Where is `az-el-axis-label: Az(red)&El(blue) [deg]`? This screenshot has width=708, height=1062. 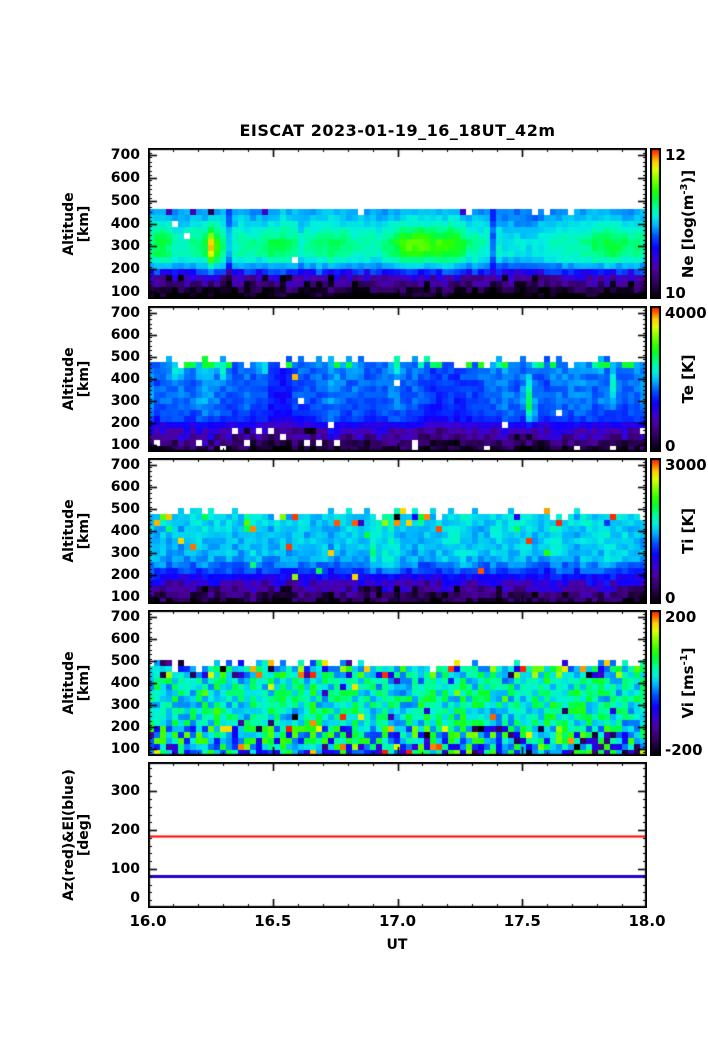
az-el-axis-label: Az(red)&El(blue) [deg] is located at coordinates (76, 835).